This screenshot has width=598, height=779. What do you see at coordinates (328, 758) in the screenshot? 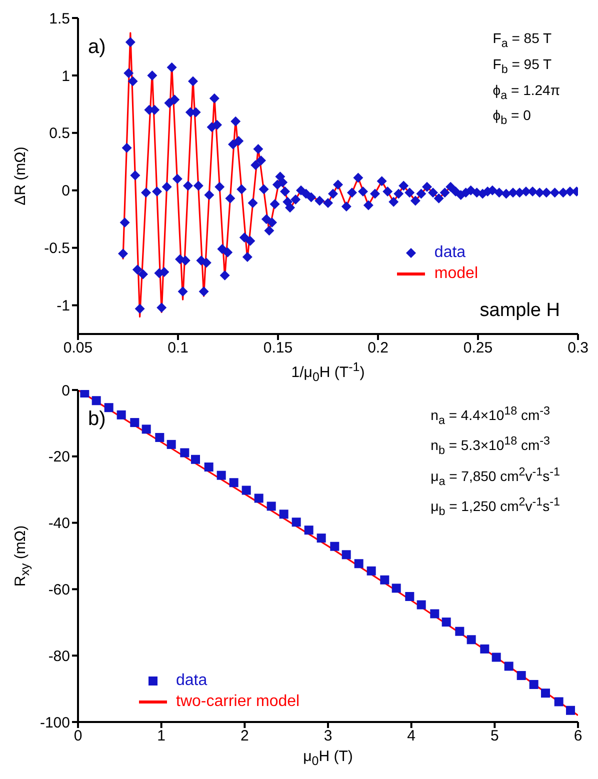
I see `x-axis-title: μ$_{0}$H (T)` at bounding box center [328, 758].